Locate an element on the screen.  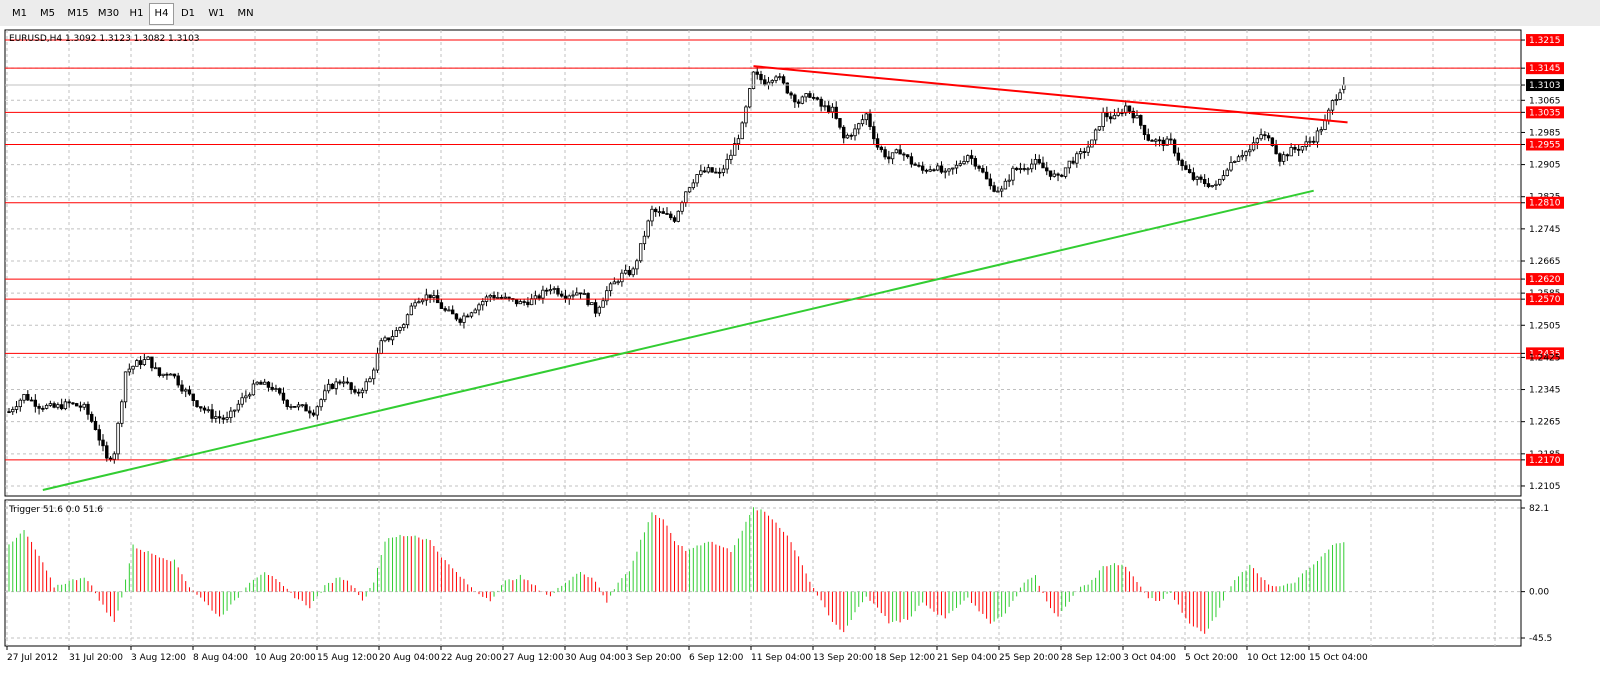
timeframe-m1-button: M1 is located at coordinates (19, 13).